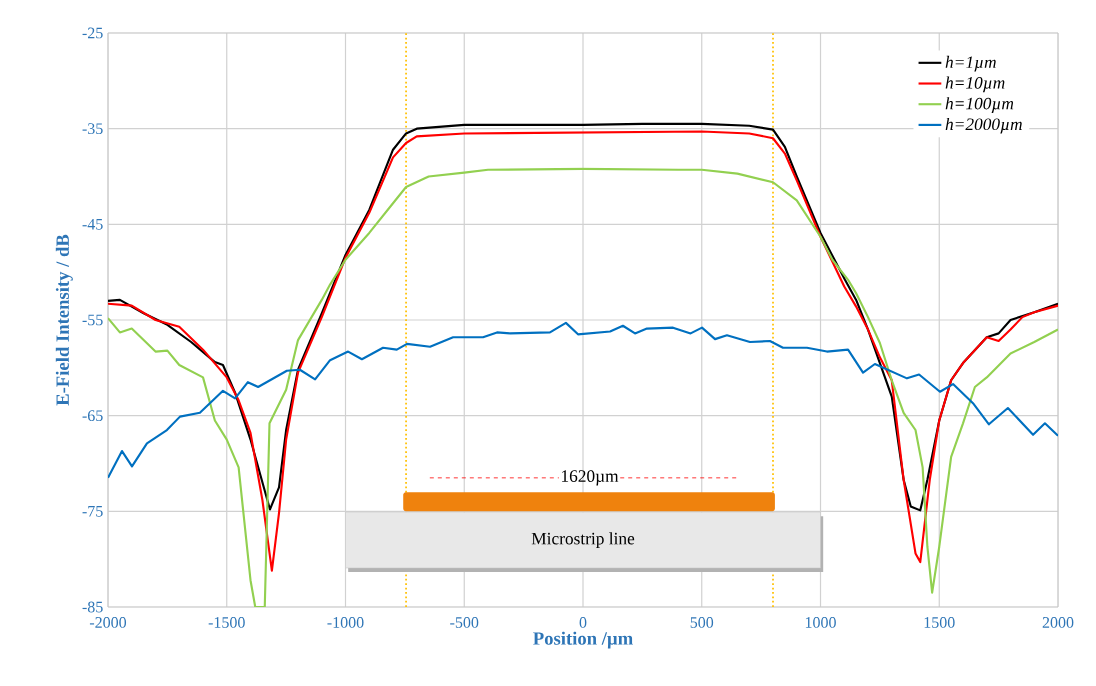 This screenshot has width=1096, height=686. What do you see at coordinates (1058, 622) in the screenshot?
I see `x-tick-label: 2000` at bounding box center [1058, 622].